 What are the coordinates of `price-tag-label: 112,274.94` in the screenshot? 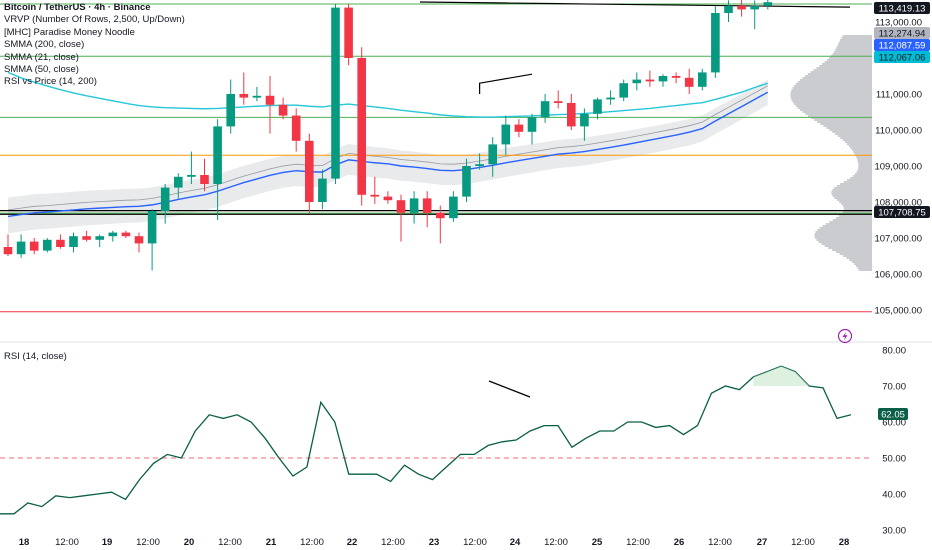 It's located at (902, 34).